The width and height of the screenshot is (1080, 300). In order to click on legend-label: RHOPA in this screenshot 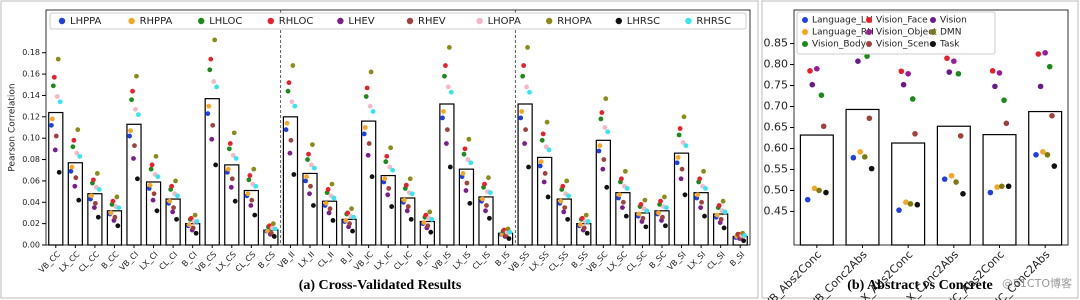, I will do `click(574, 21)`.